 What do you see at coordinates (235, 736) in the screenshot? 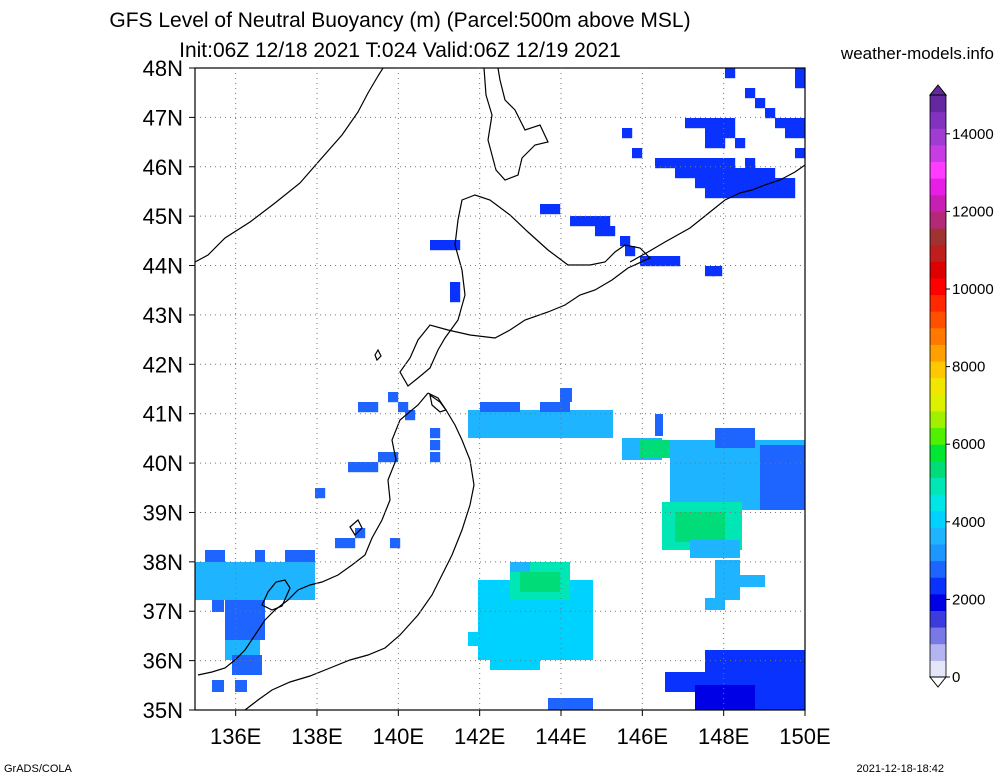
I see `lon-label: 136E` at bounding box center [235, 736].